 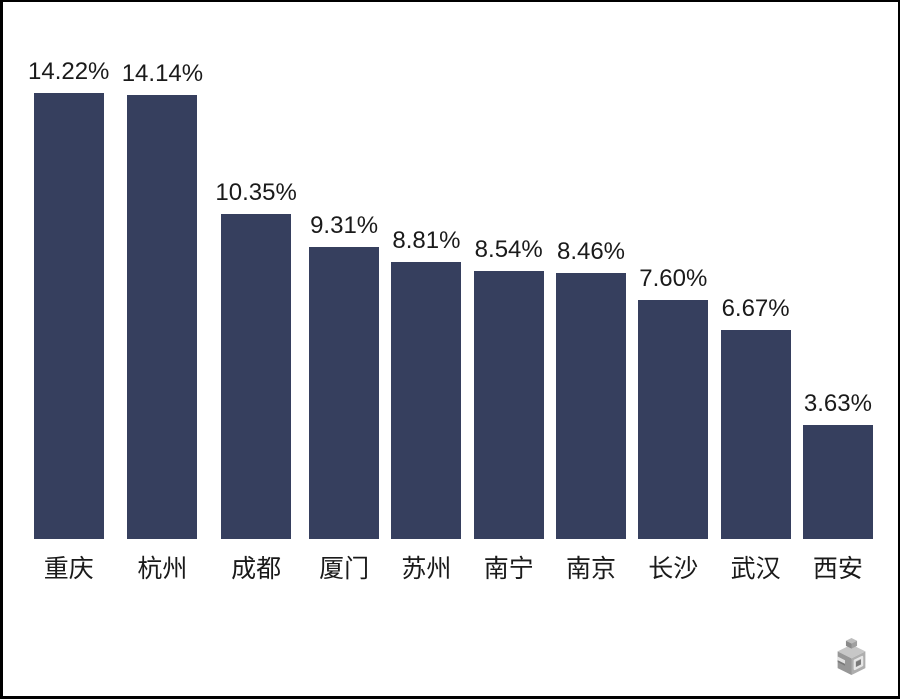 What do you see at coordinates (162, 73) in the screenshot?
I see `bar-value-label: 14.14%` at bounding box center [162, 73].